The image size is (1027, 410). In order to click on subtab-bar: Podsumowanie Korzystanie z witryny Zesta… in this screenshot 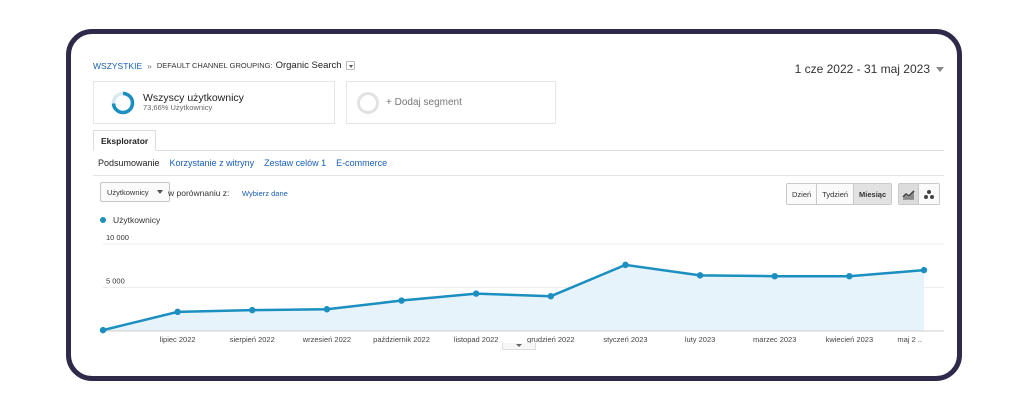, I will do `click(242, 163)`.